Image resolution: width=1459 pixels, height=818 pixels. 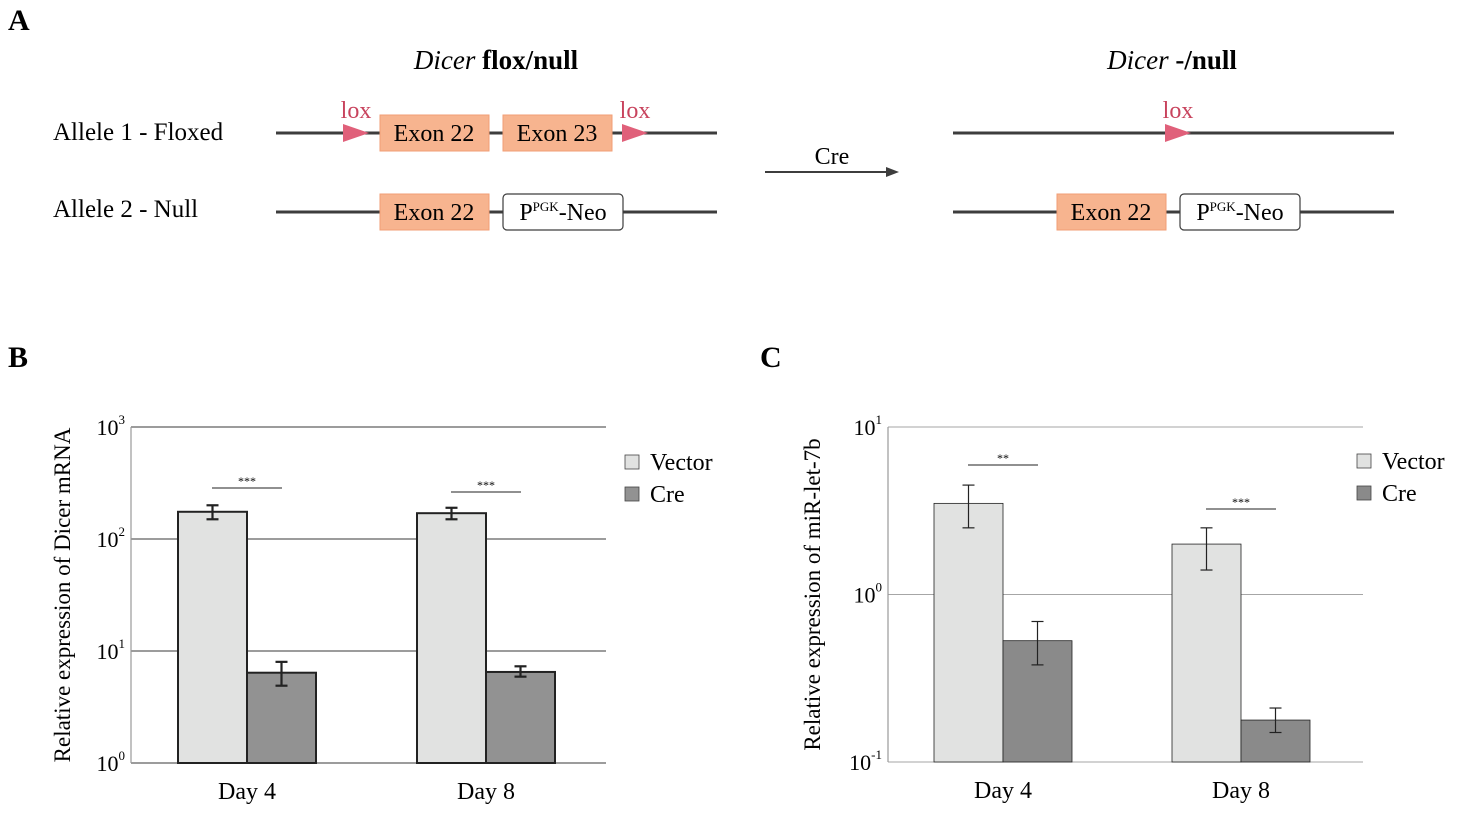 I want to click on neo-suffix-left: -Neo, so click(x=583, y=213).